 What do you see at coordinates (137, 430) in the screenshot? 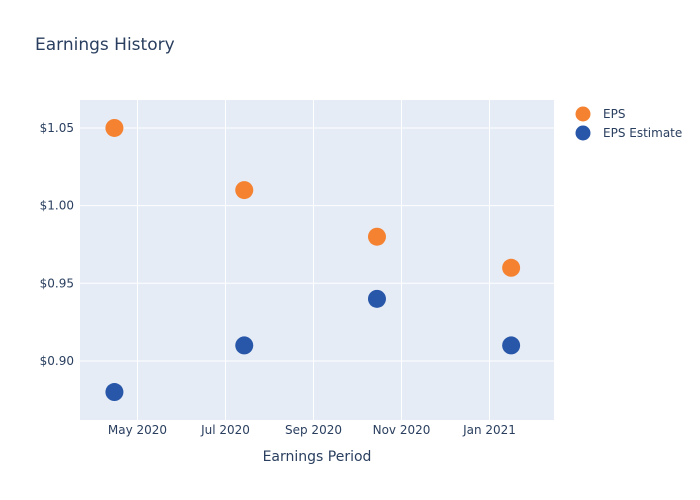
I see `x-tick-label: May 2020` at bounding box center [137, 430].